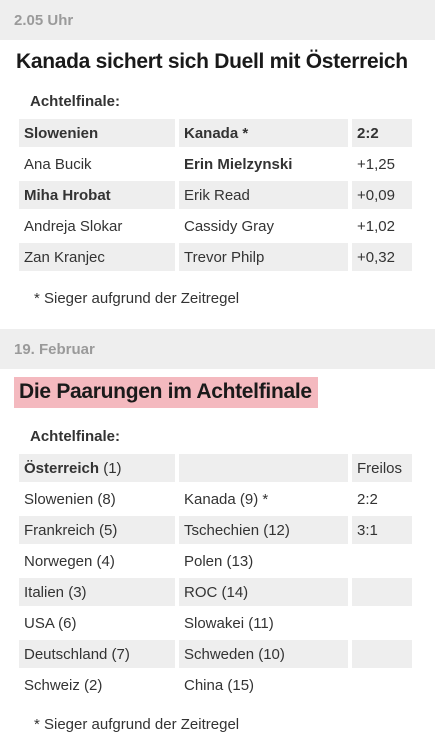  I want to click on team-right: Tschechien (12), so click(263, 530).